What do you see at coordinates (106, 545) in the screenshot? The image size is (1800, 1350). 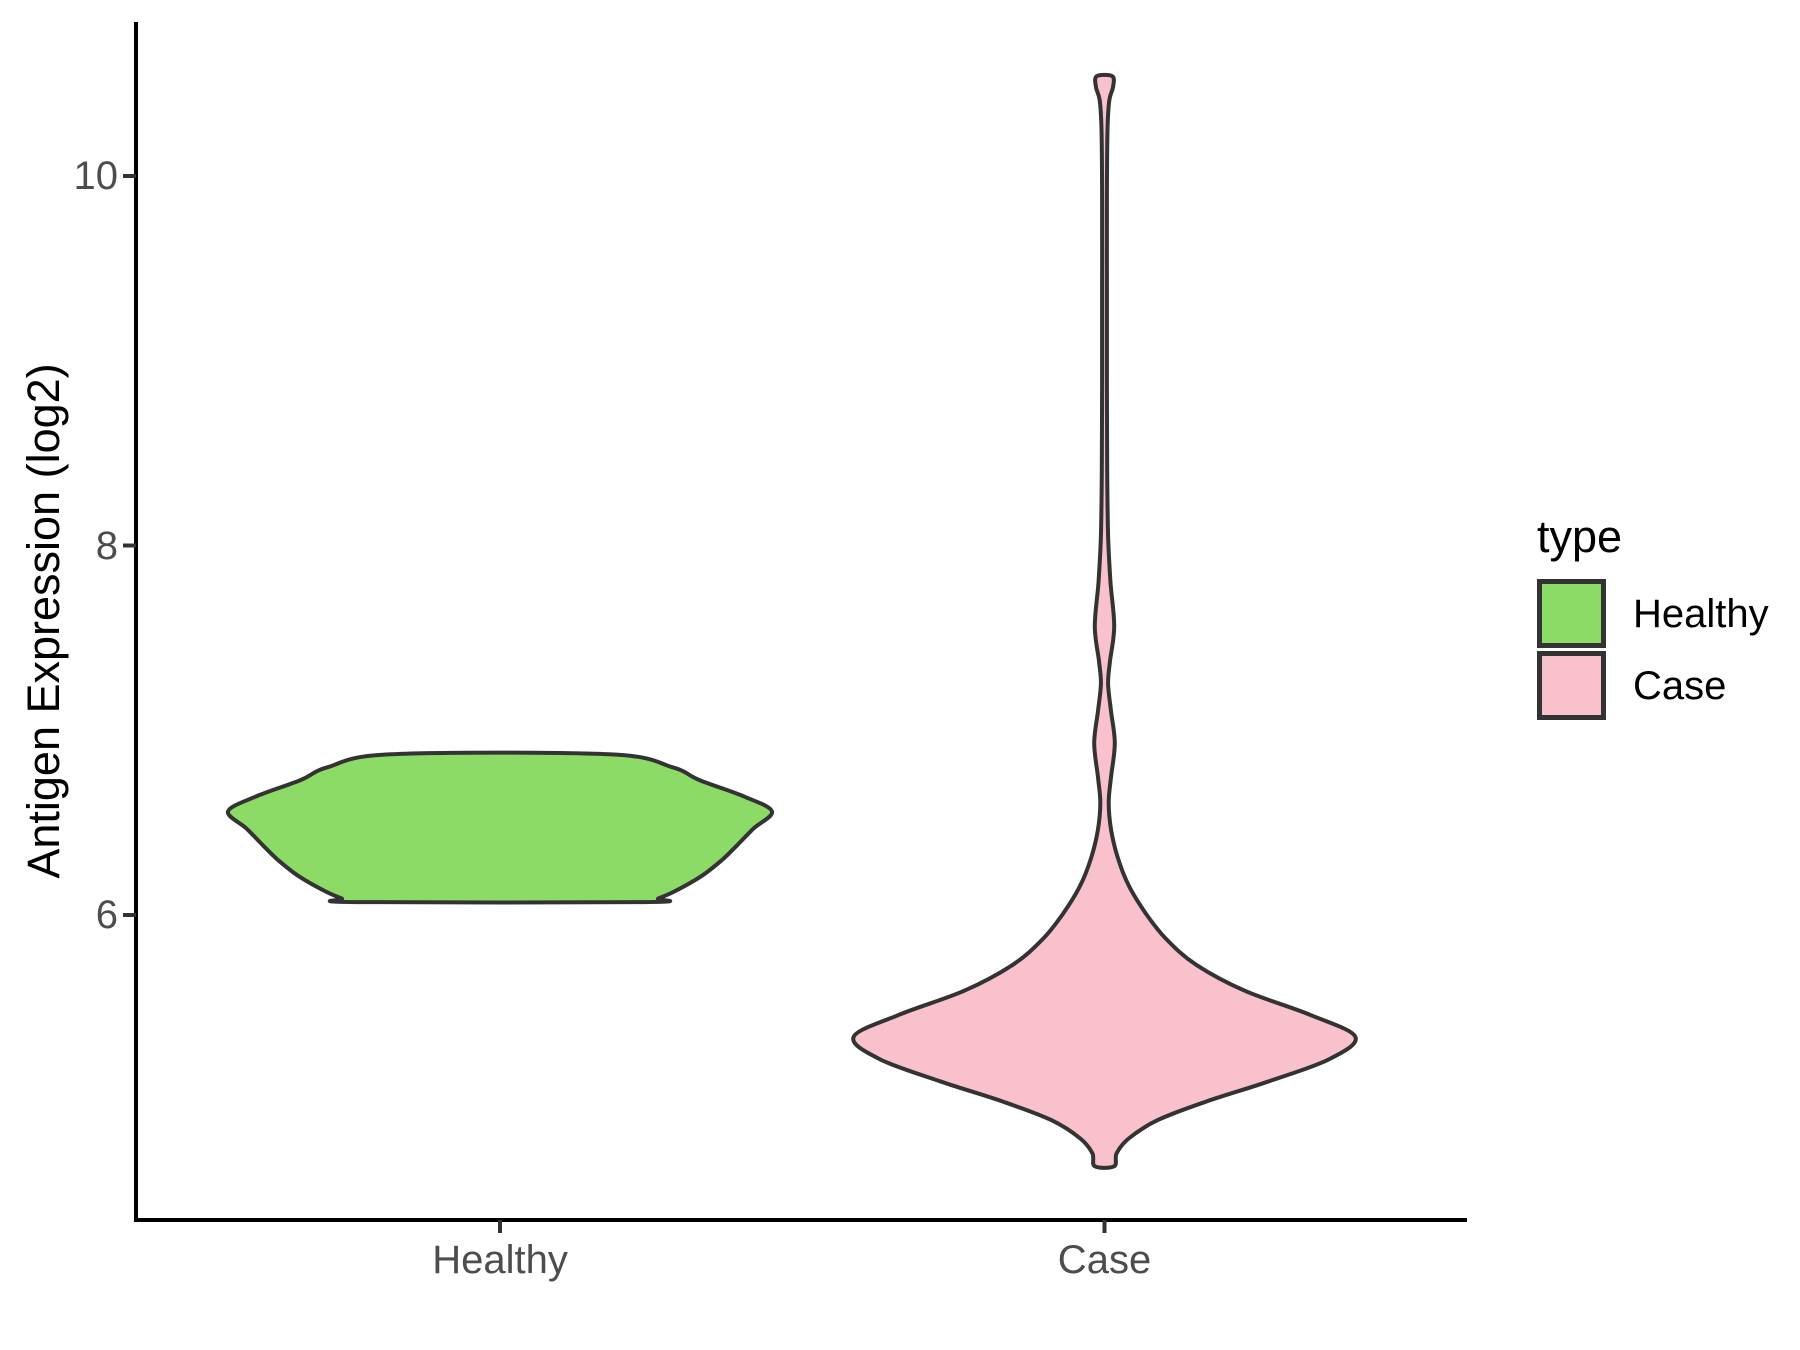 I see `y-tick-label: 8` at bounding box center [106, 545].